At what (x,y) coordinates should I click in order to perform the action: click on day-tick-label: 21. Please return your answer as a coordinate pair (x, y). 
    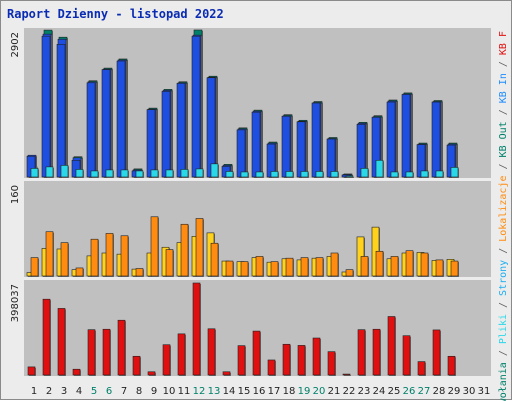
    Looking at the image, I should click on (334, 391).